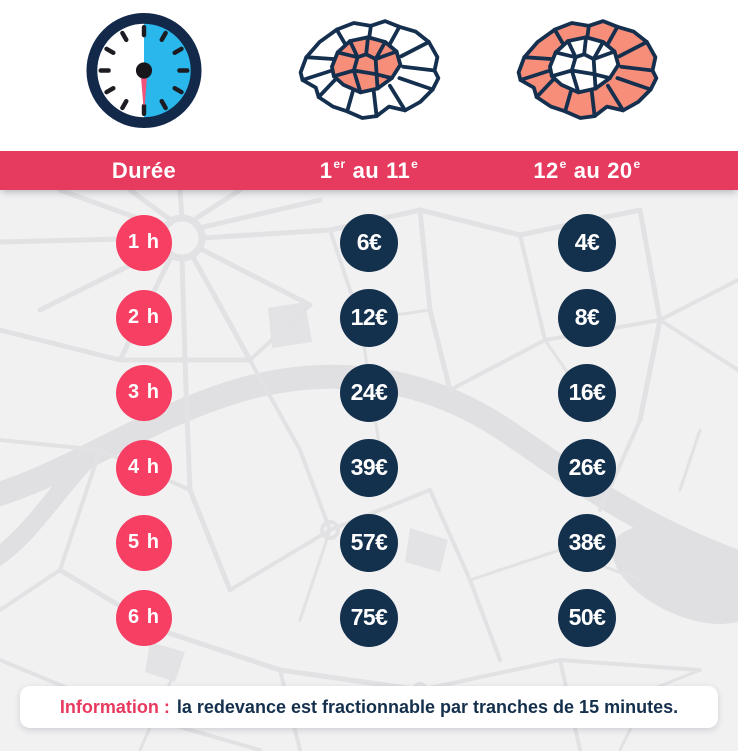  Describe the element at coordinates (144, 317) in the screenshot. I see `duration-badge: 2 h` at that location.